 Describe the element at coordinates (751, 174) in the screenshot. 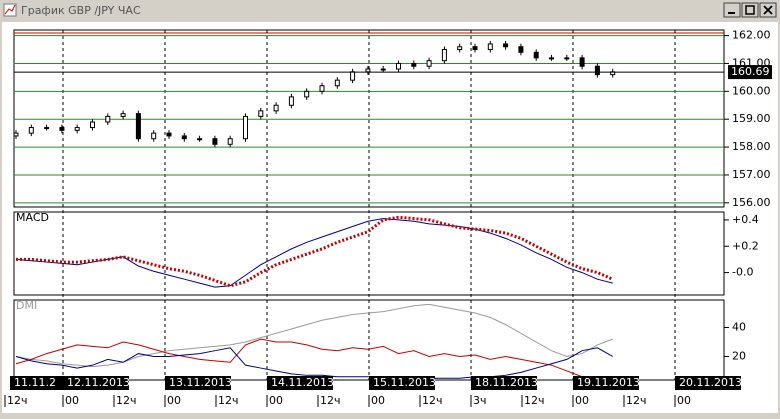

I see `y-tick-label: 157.00` at that location.